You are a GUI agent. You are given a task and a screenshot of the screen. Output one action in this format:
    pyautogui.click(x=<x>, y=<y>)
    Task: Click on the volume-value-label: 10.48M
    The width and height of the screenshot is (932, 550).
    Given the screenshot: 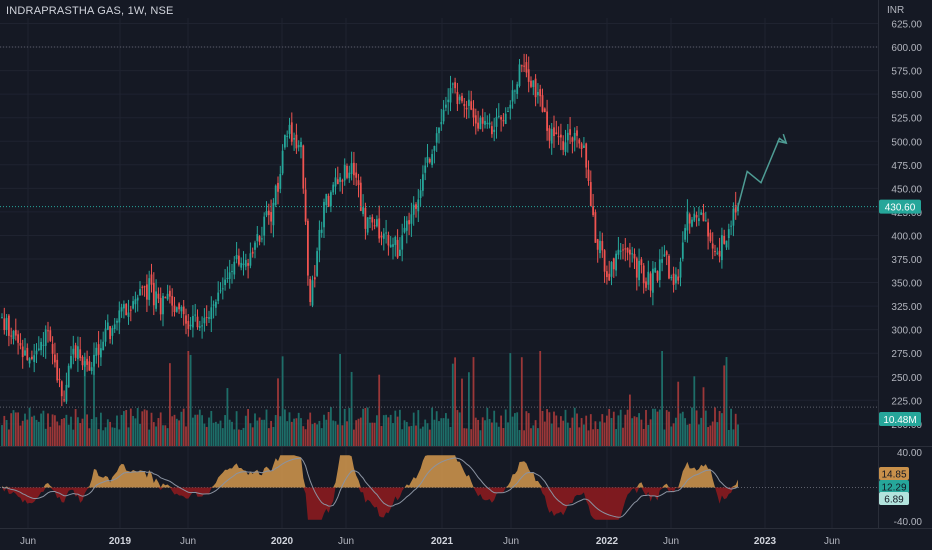 What is the action you would take?
    pyautogui.click(x=899, y=420)
    